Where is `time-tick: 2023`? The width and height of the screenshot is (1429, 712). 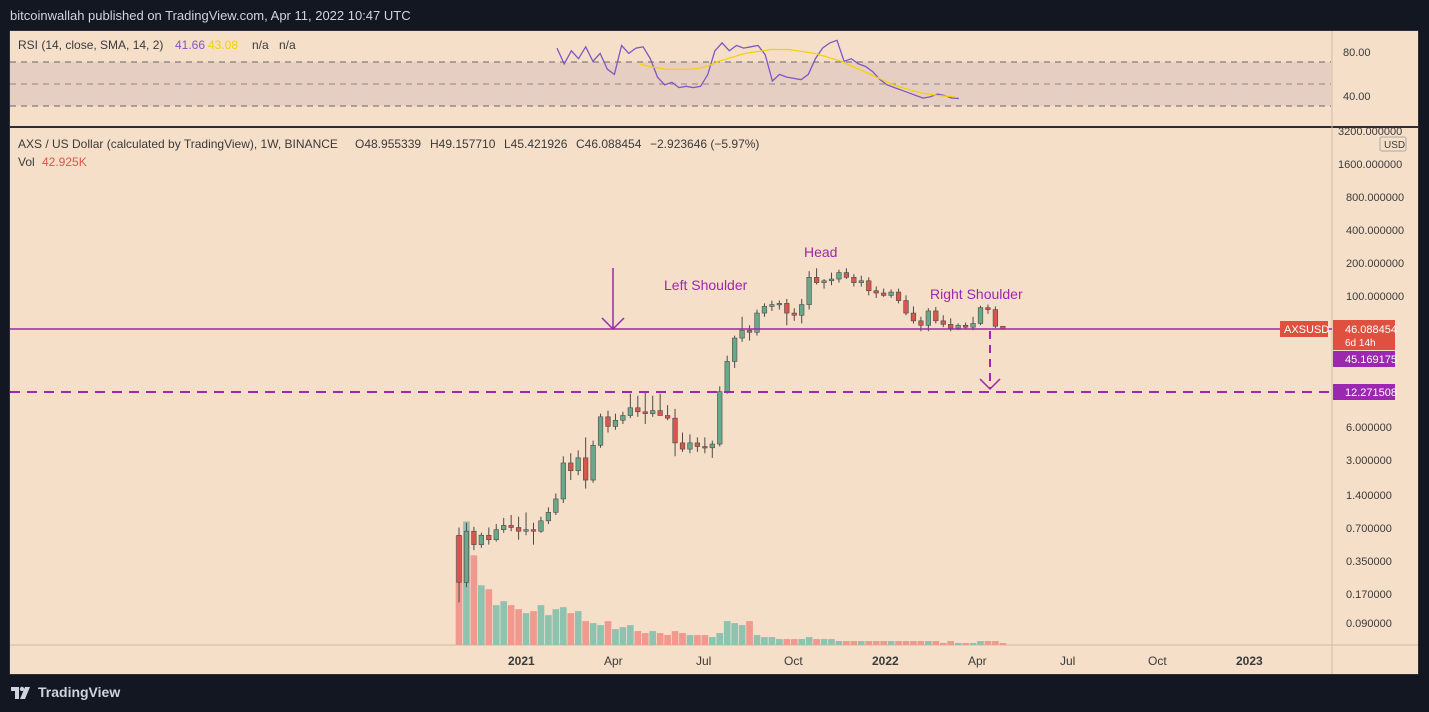
time-tick: 2023 is located at coordinates (1249, 661).